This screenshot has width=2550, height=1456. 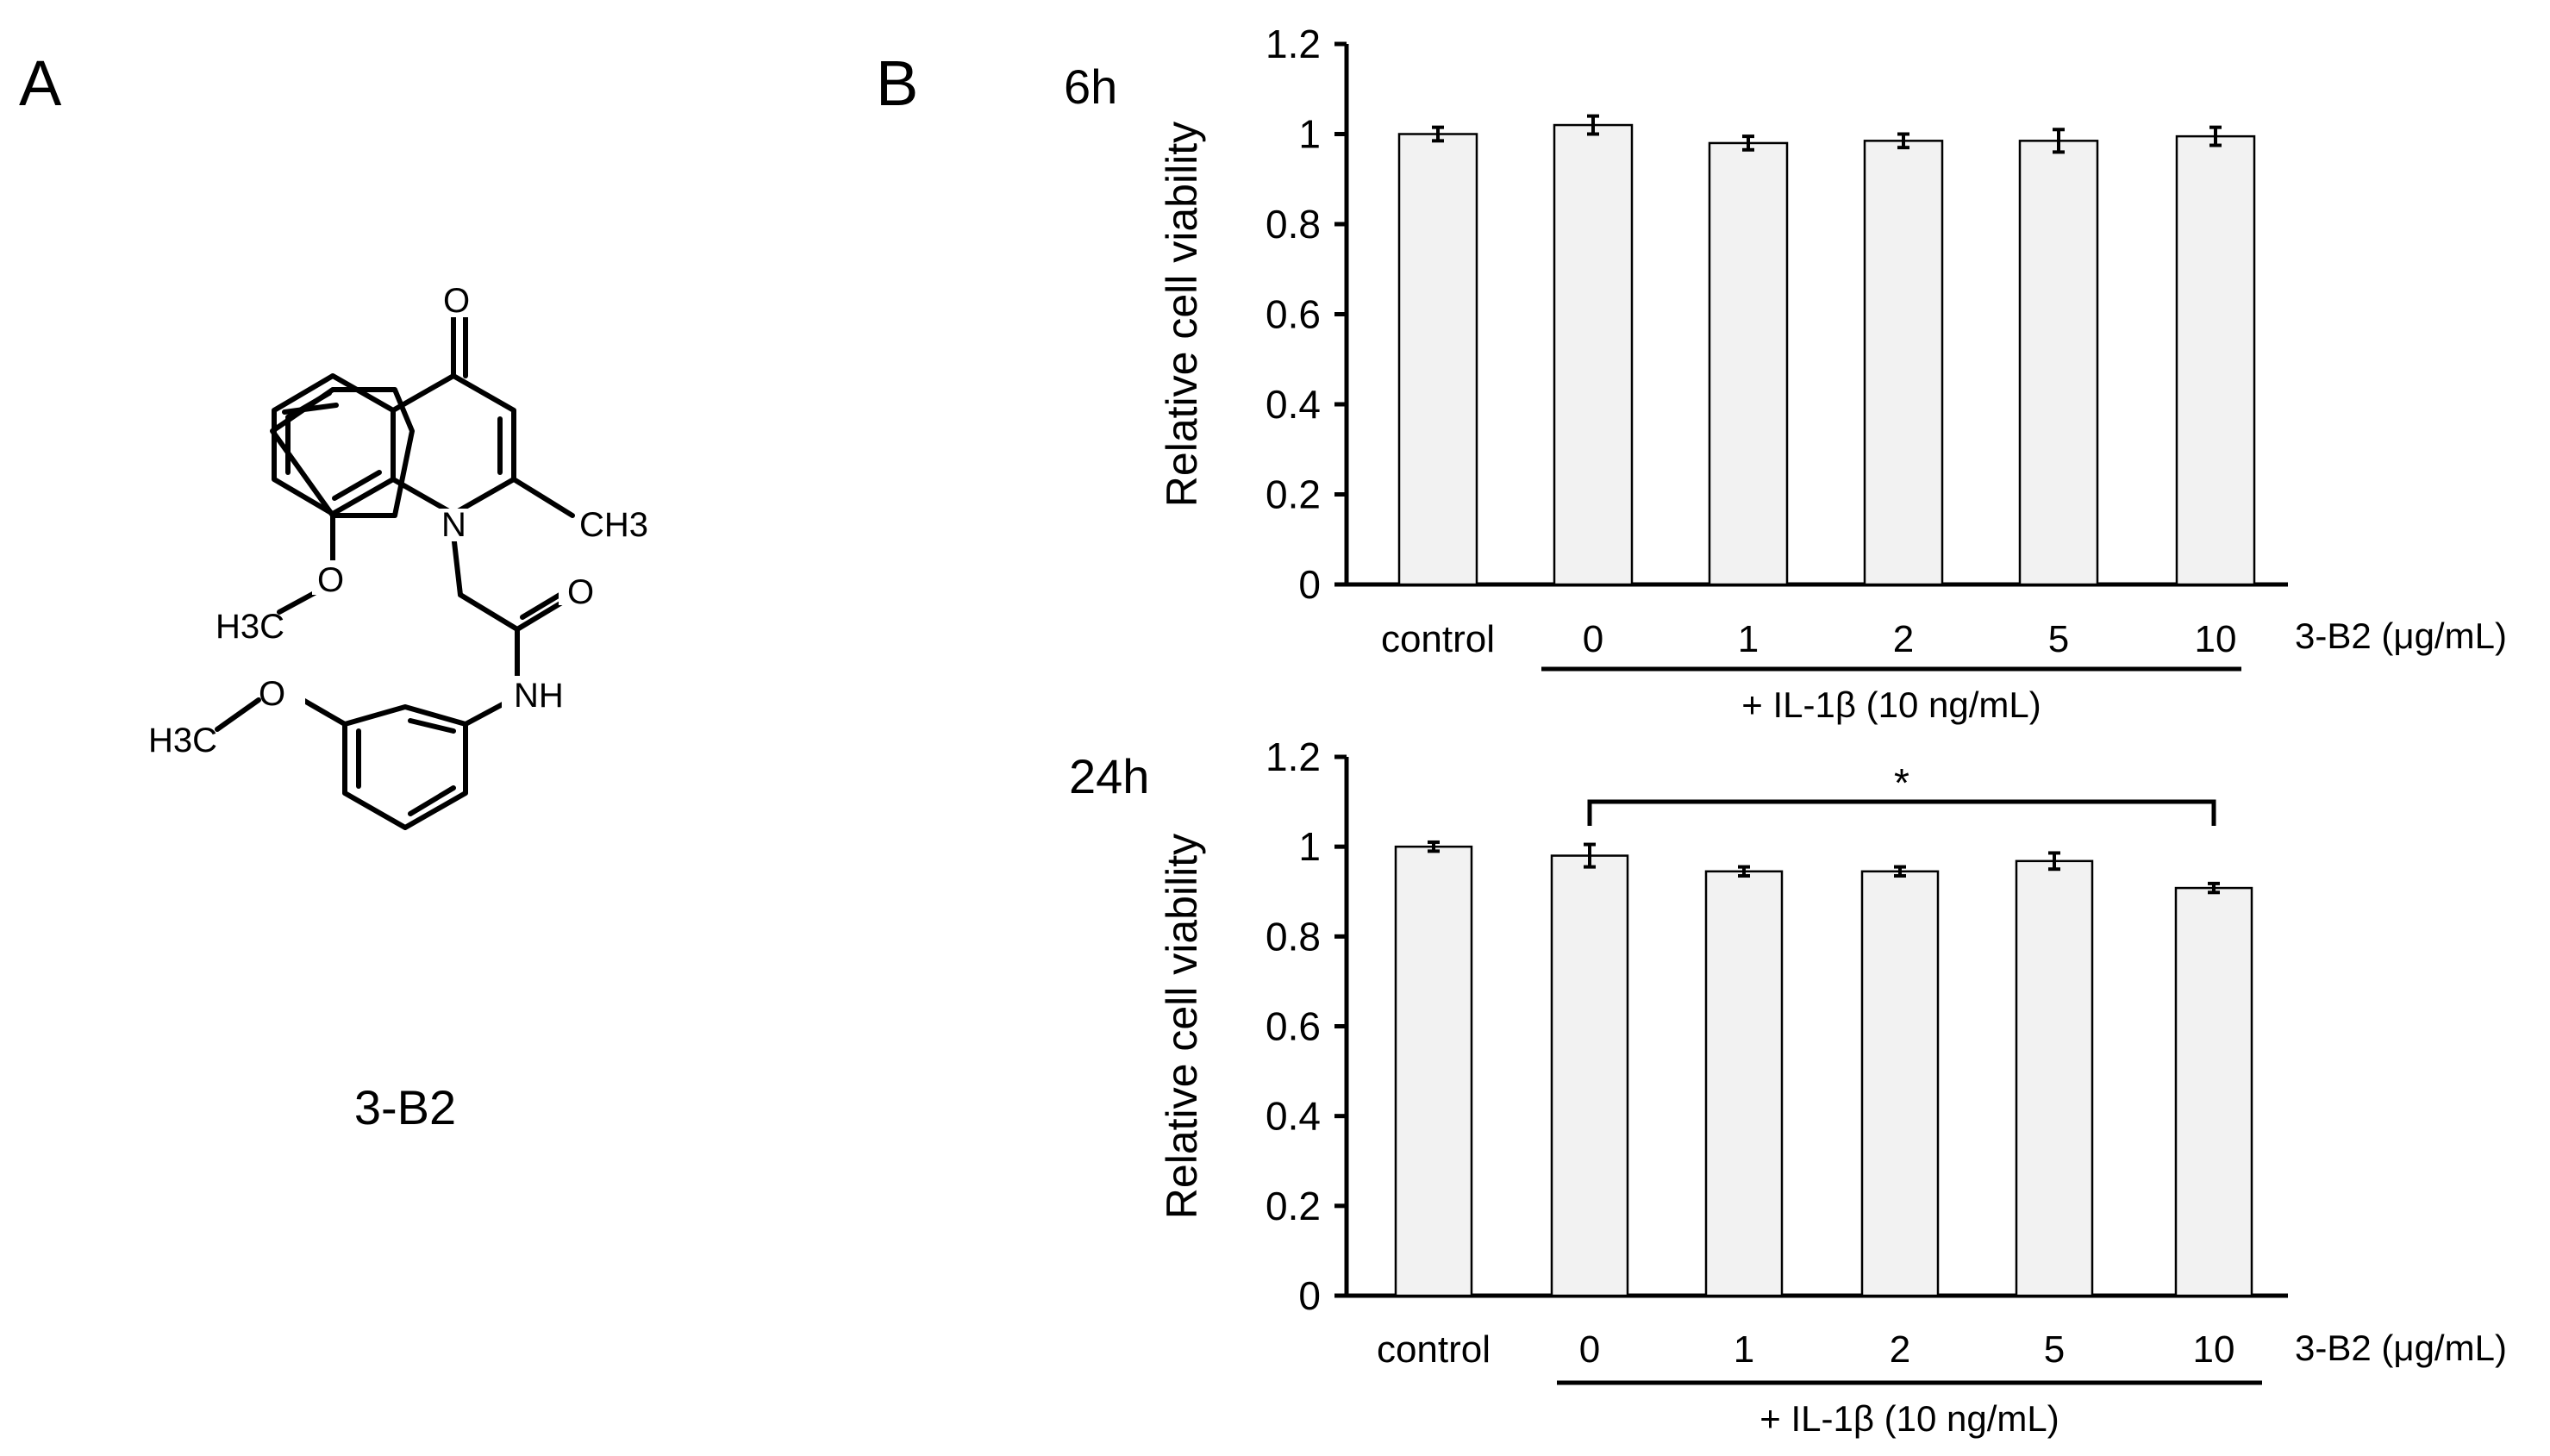 I want to click on panel-b-label: B, so click(x=897, y=83).